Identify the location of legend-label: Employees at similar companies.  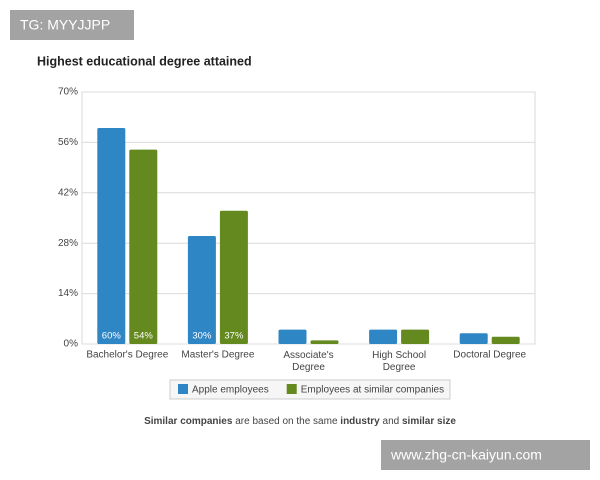
(372, 390).